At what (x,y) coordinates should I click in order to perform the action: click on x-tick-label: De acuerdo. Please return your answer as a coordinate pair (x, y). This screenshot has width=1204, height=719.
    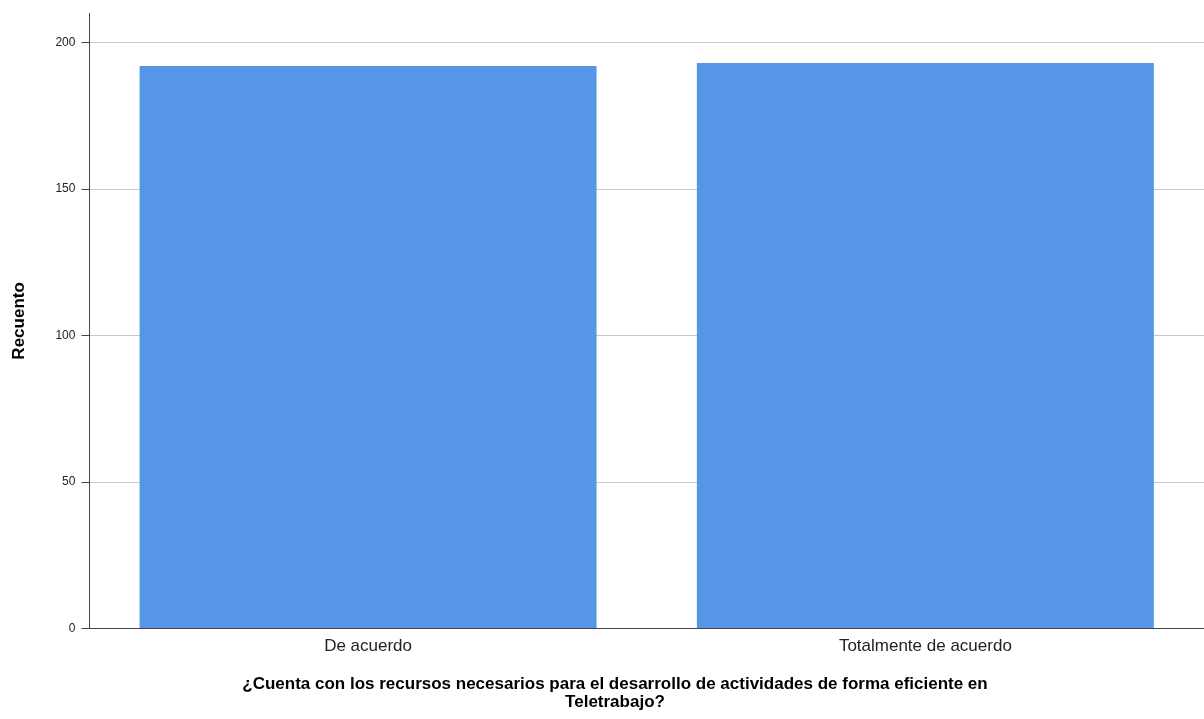
    Looking at the image, I should click on (368, 646).